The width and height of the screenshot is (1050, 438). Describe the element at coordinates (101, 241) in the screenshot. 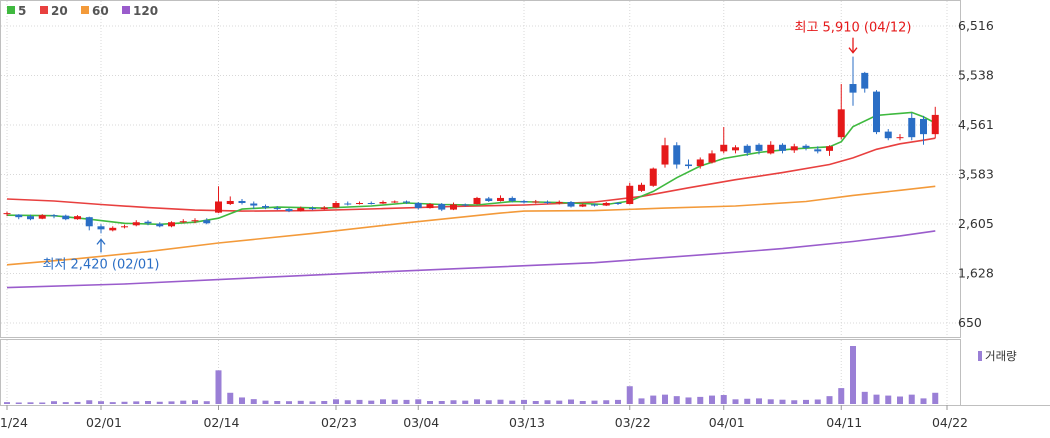

I see `annotation-arrowhead` at that location.